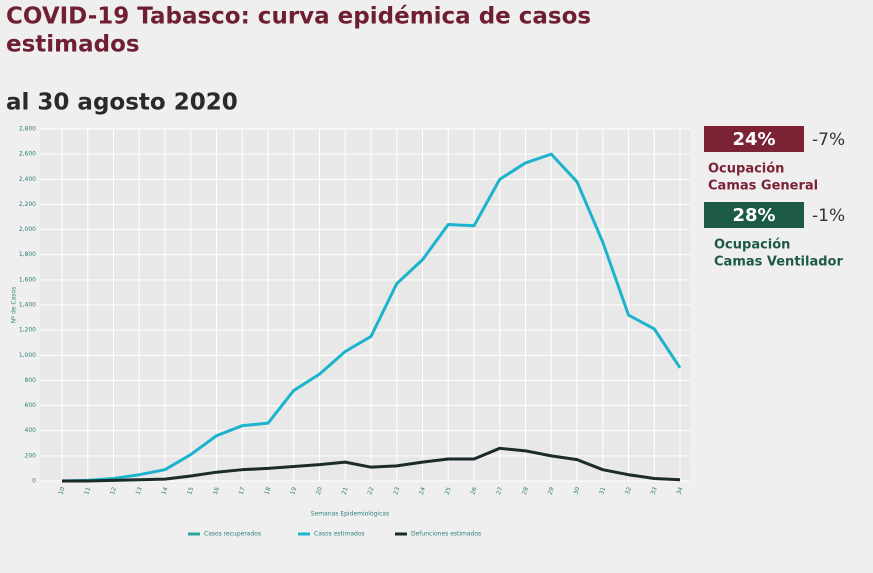 Image resolution: width=873 pixels, height=573 pixels. What do you see at coordinates (293, 491) in the screenshot?
I see `x-tick-label: 19` at bounding box center [293, 491].